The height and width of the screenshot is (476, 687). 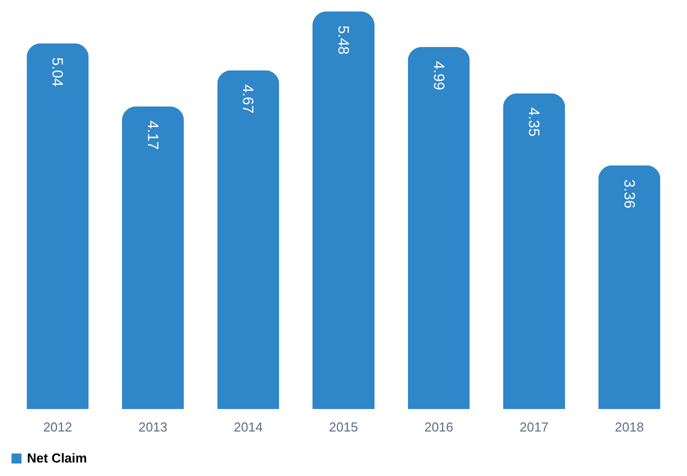 What do you see at coordinates (343, 427) in the screenshot?
I see `x-tick-label: 2015` at bounding box center [343, 427].